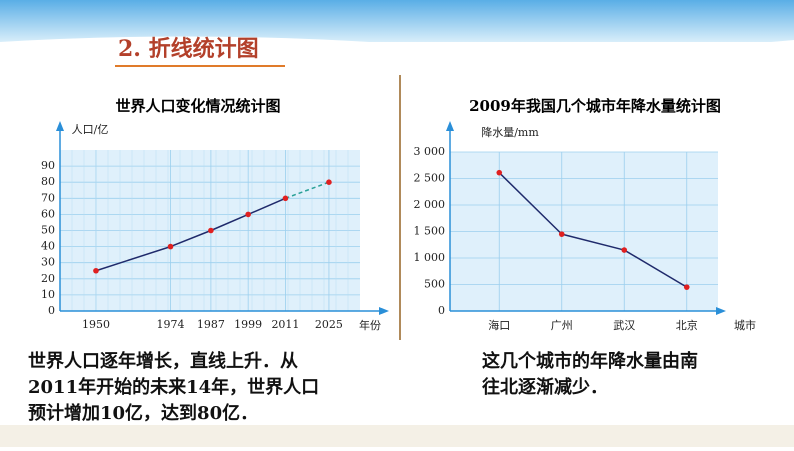 This screenshot has height=451, width=794. Describe the element at coordinates (687, 325) in the screenshot. I see `x-tick-label: 北京` at that location.